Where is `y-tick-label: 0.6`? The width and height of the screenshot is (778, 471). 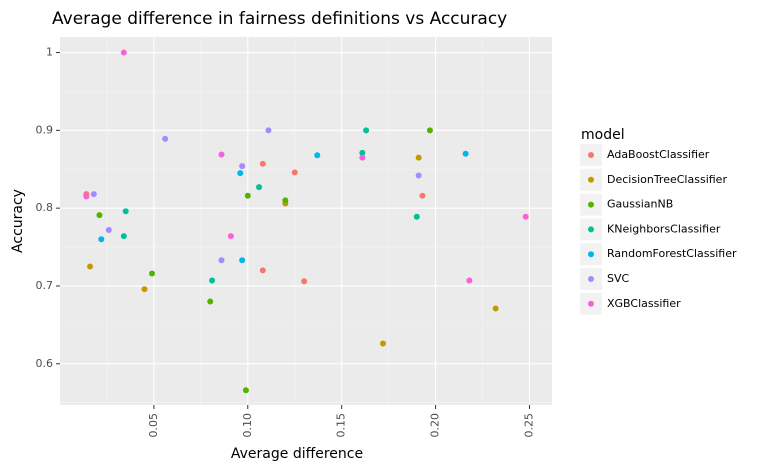
y-tick-label: 0.6 is located at coordinates (45, 363).